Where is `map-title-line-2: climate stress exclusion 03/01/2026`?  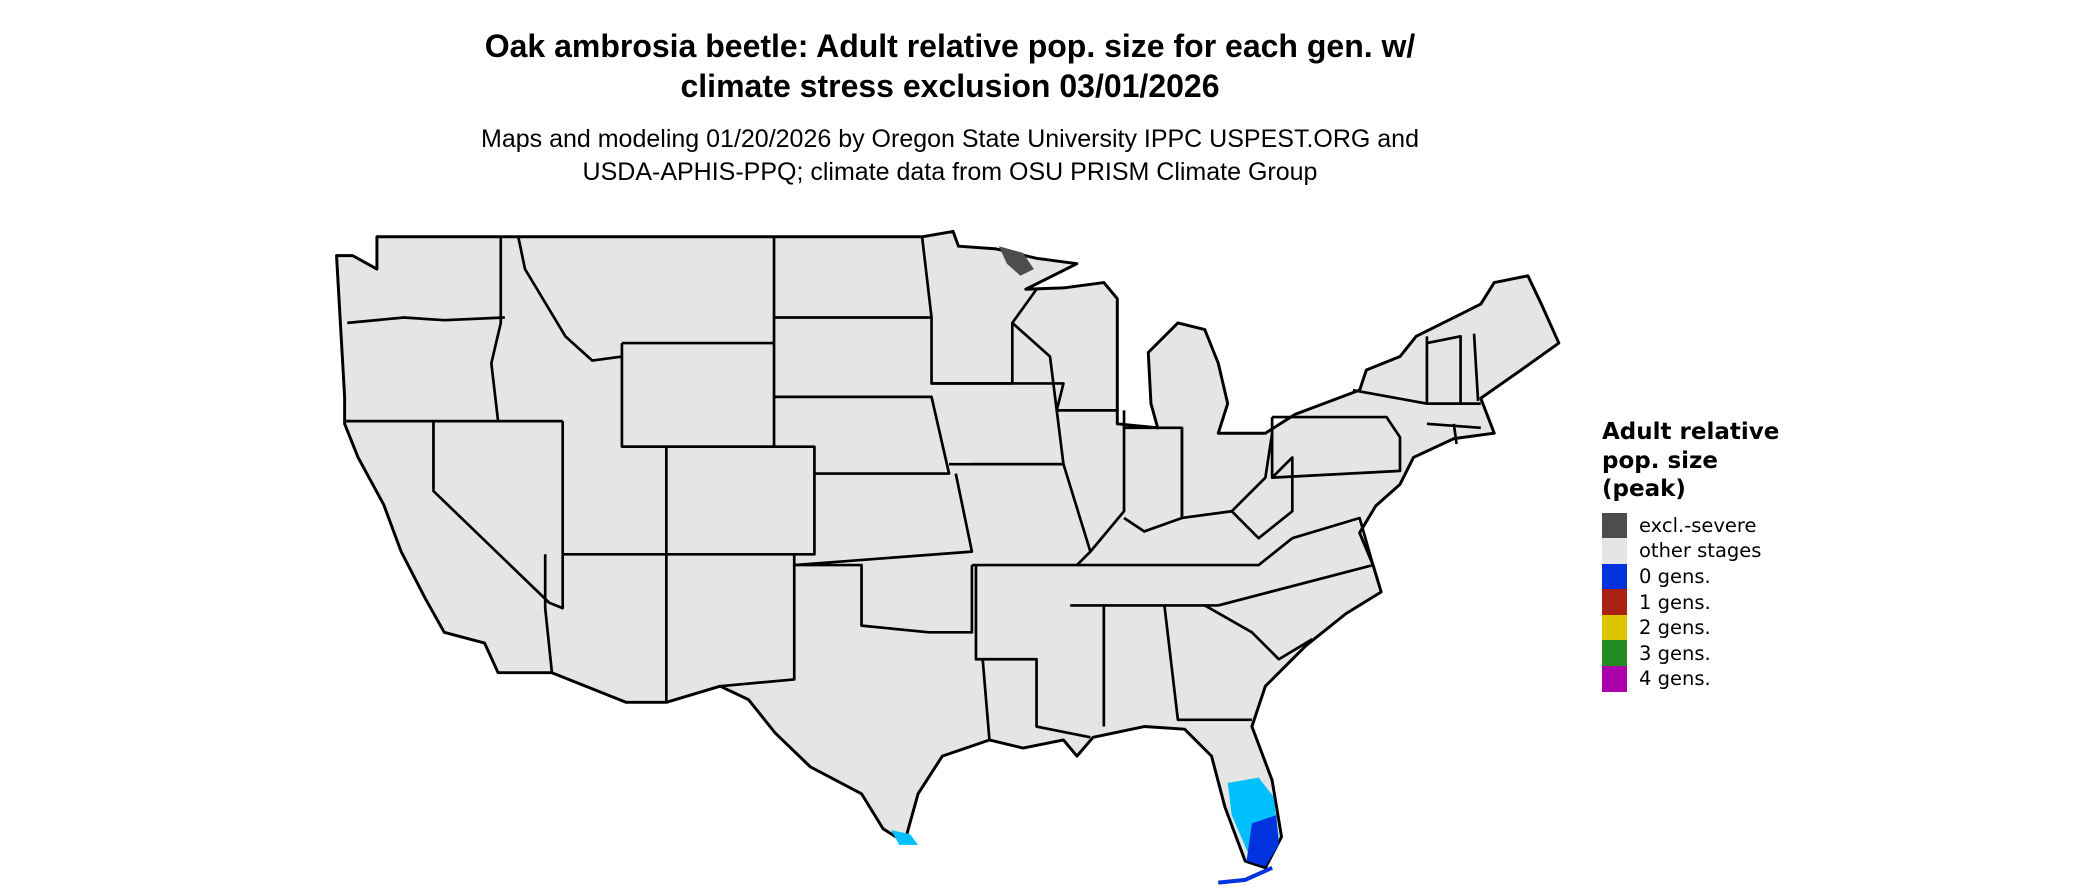
map-title-line-2: climate stress exclusion 03/01/2026 is located at coordinates (950, 86).